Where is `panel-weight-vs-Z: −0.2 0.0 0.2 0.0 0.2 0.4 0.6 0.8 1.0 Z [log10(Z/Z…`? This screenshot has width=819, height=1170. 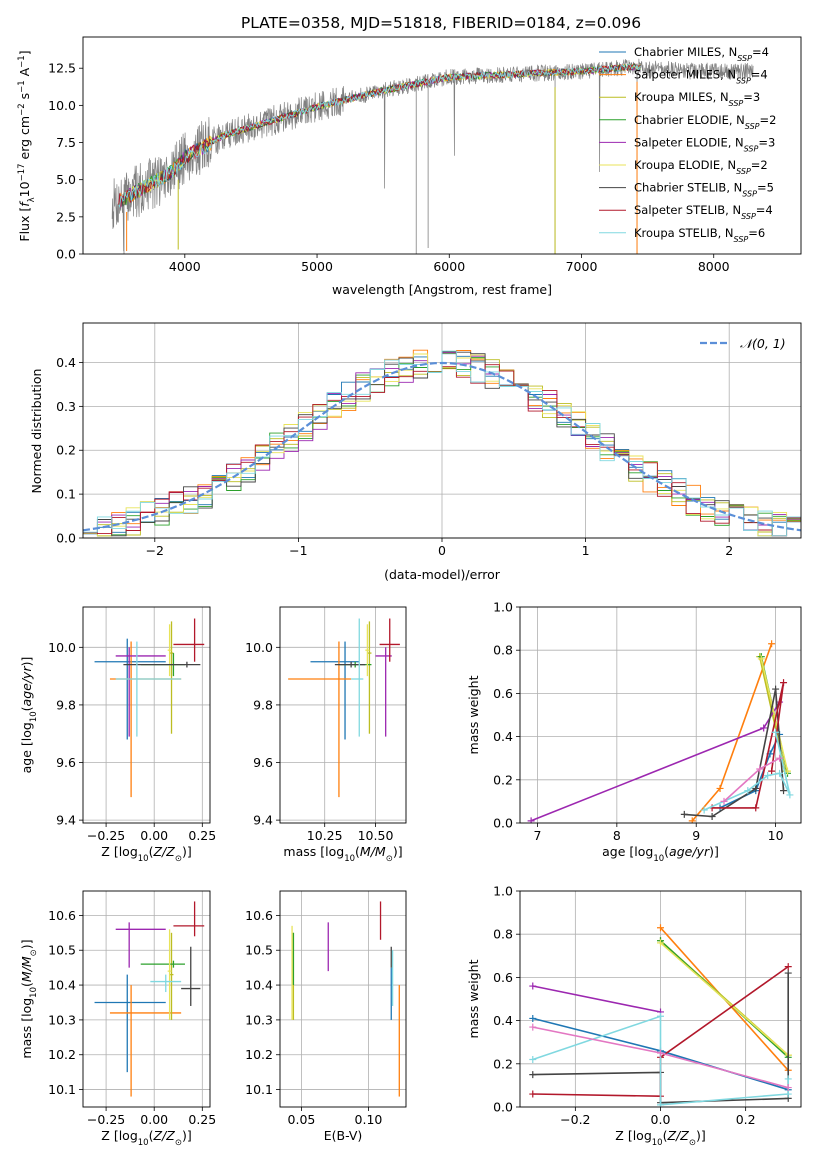 panel-weight-vs-Z: −0.2 0.0 0.2 0.0 0.2 0.4 0.6 0.8 1.0 Z [log10(Z/Z… is located at coordinates (634, 1016).